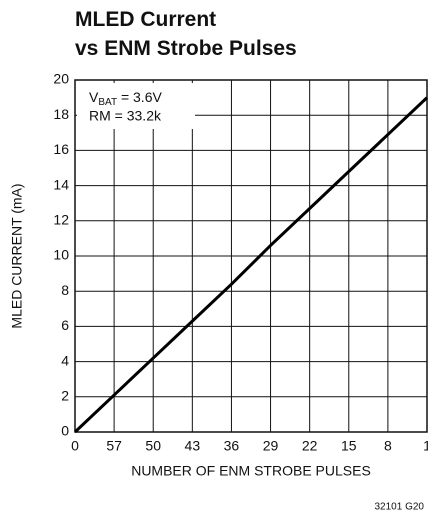  What do you see at coordinates (232, 446) in the screenshot?
I see `x-tick-label: 36` at bounding box center [232, 446].